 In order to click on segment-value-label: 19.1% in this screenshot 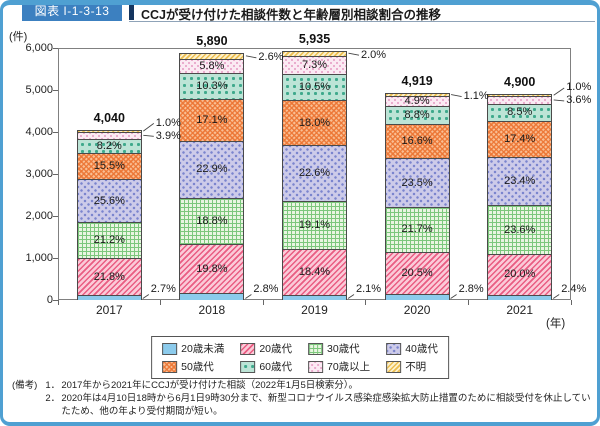, I will do `click(314, 225)`.